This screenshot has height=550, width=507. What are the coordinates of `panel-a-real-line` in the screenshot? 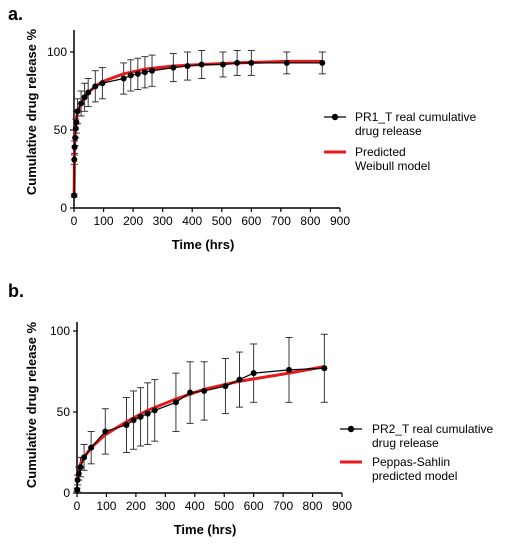 It's located at (198, 129).